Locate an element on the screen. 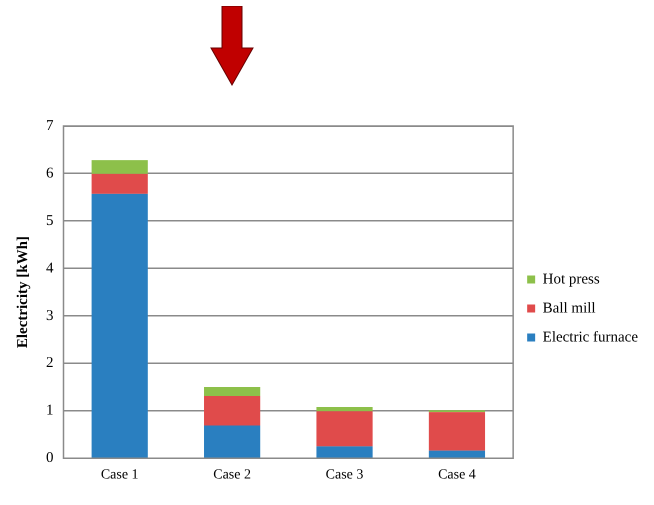  x-tick-label: Case 4 is located at coordinates (457, 474).